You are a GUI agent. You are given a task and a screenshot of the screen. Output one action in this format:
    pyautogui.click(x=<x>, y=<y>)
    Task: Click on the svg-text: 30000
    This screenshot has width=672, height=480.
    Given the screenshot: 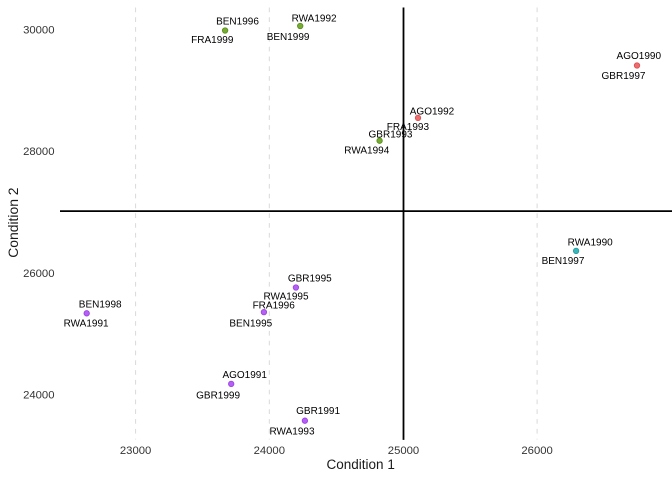 What is the action you would take?
    pyautogui.click(x=38, y=31)
    